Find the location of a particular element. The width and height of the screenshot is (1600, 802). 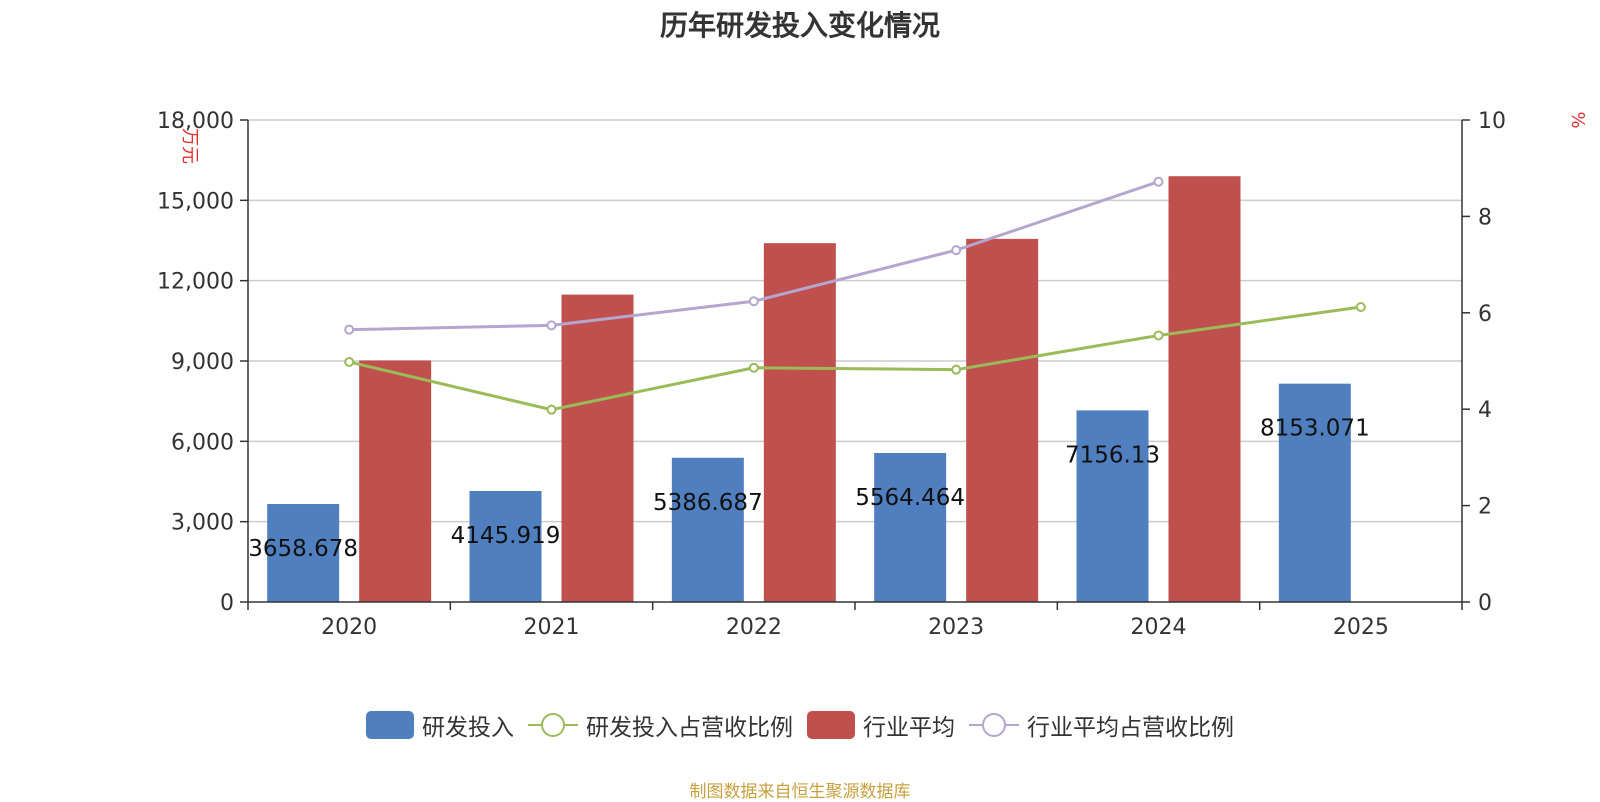

legend: 研发投入 研发投入占营收比例 行业平均 行业平均占营收比例 is located at coordinates (800, 725).